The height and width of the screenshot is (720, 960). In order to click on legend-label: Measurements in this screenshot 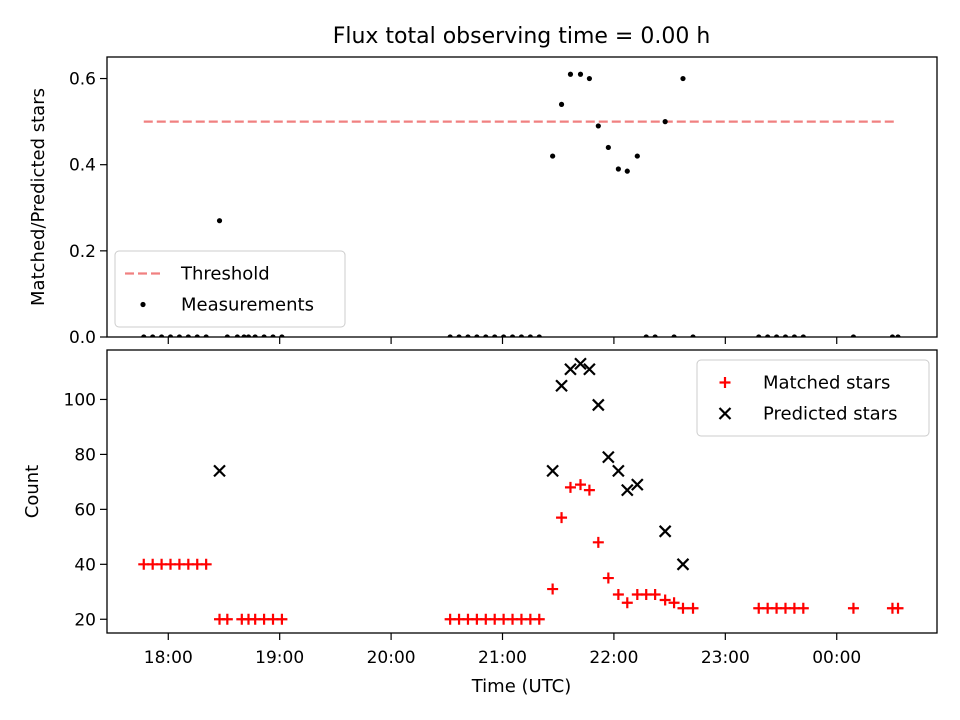, I will do `click(247, 305)`.